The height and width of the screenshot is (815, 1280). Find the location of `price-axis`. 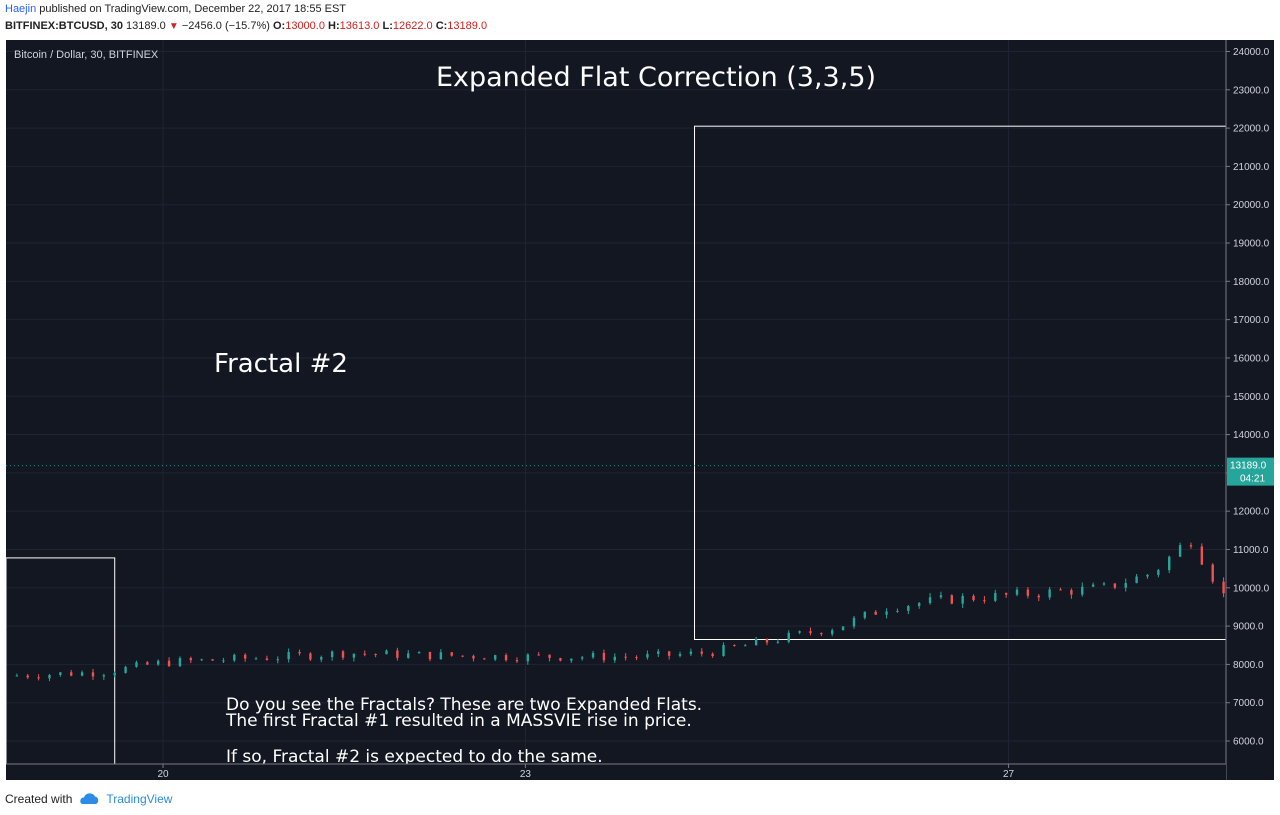

price-axis is located at coordinates (1250, 410).